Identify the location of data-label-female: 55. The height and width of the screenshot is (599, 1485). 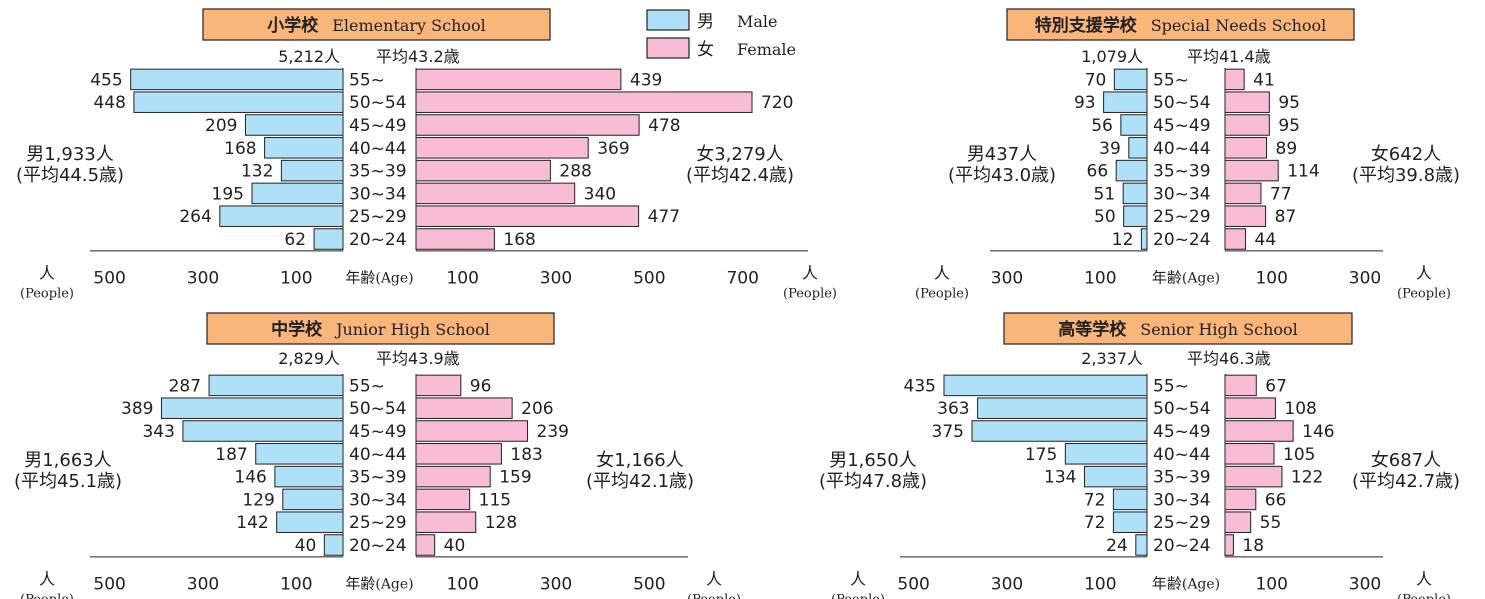
(1271, 523).